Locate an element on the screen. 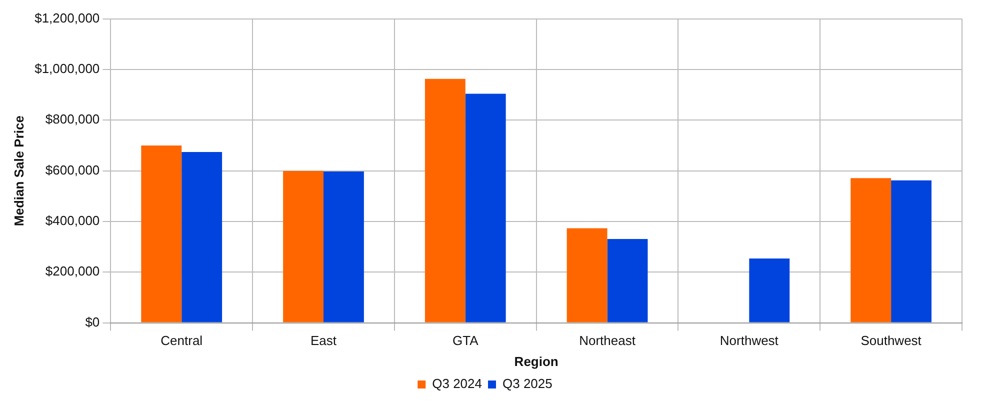 The width and height of the screenshot is (982, 409). y-axis-title: Median Sale Price is located at coordinates (18, 171).